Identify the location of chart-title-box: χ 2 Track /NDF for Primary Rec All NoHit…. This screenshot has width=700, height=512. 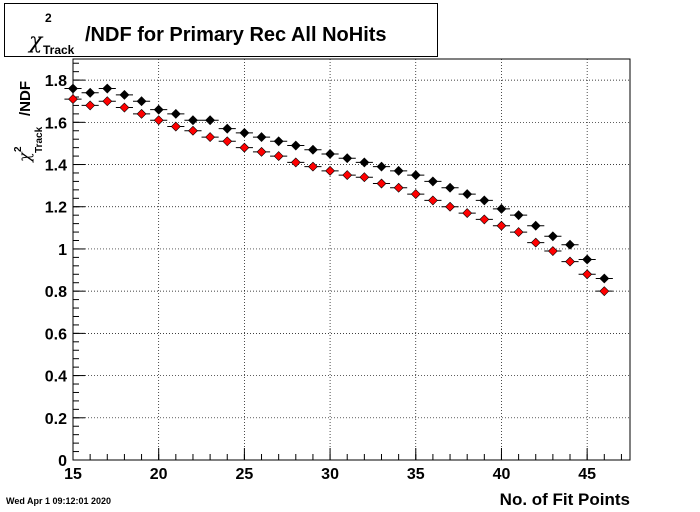
(221, 30).